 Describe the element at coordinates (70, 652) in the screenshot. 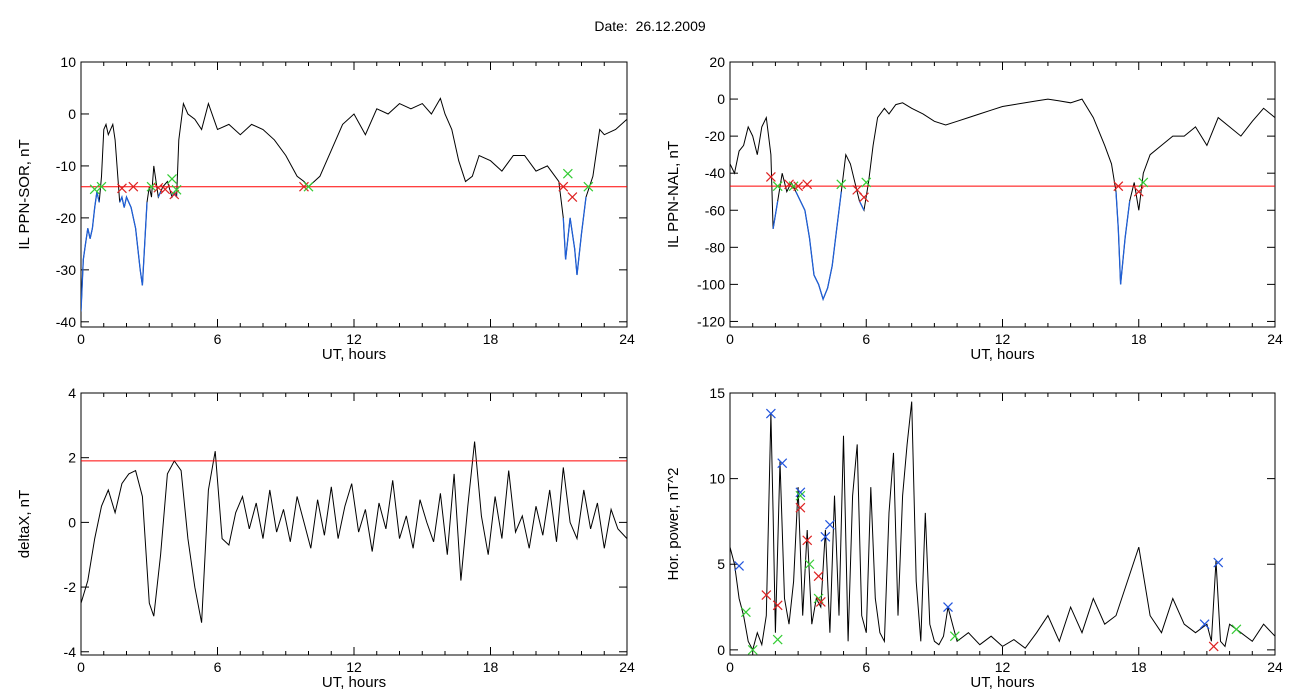

I see `y-tick-label: -4` at that location.